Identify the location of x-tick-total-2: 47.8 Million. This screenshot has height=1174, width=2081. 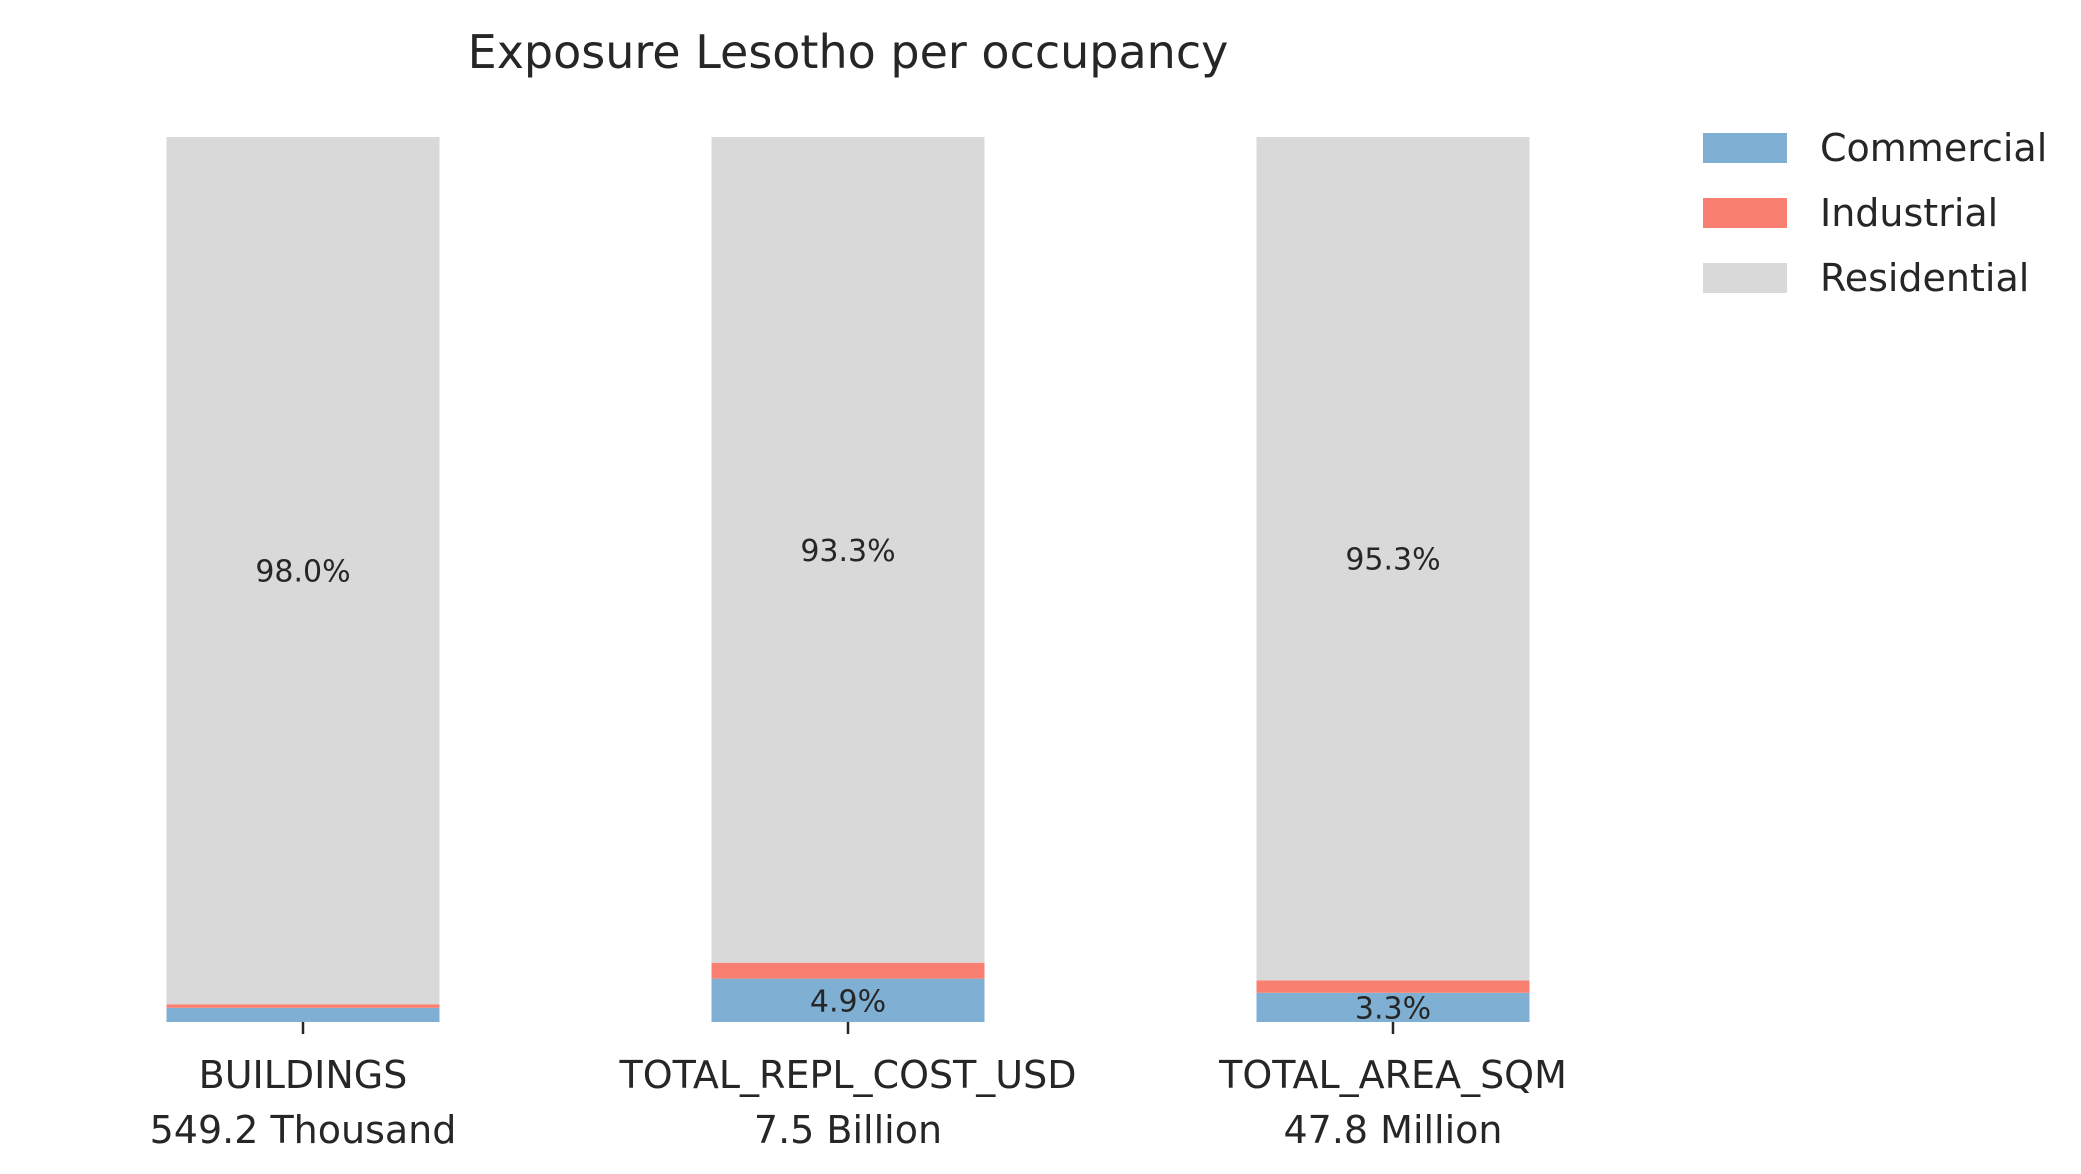
(1392, 1130).